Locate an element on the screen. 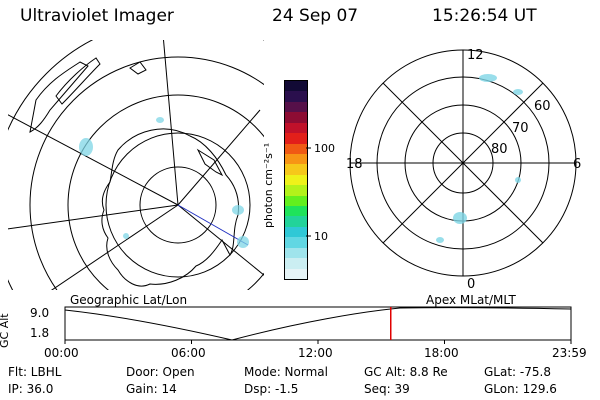  altitude-ytick-min: 1.8 is located at coordinates (40, 333).